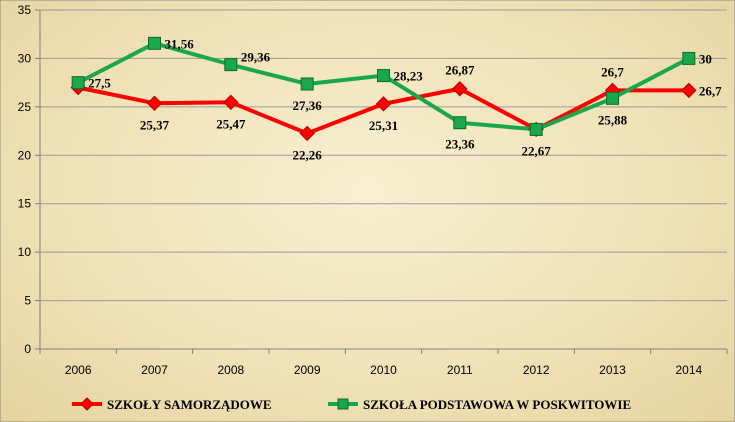 This screenshot has width=735, height=422. Describe the element at coordinates (25, 58) in the screenshot. I see `y-tick-label: 30` at that location.